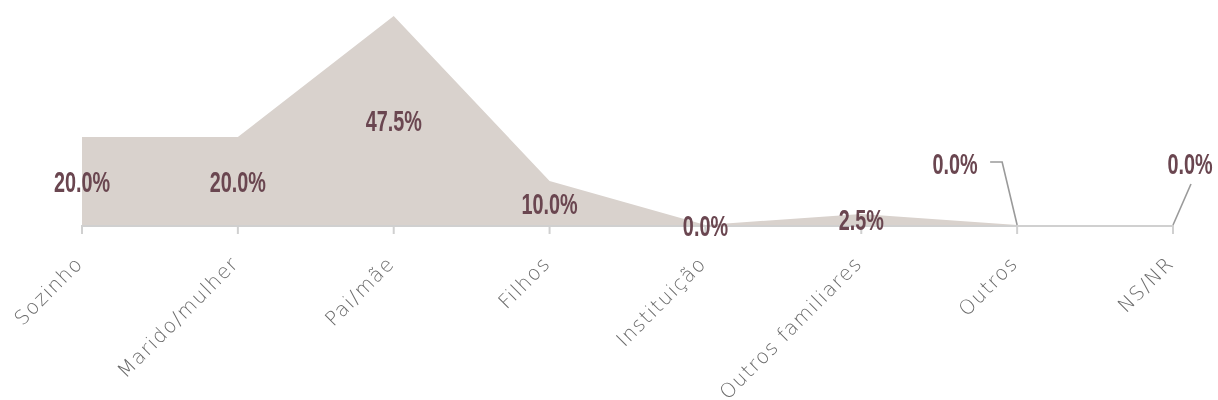  I want to click on data-label: 2.5%, so click(861, 219).